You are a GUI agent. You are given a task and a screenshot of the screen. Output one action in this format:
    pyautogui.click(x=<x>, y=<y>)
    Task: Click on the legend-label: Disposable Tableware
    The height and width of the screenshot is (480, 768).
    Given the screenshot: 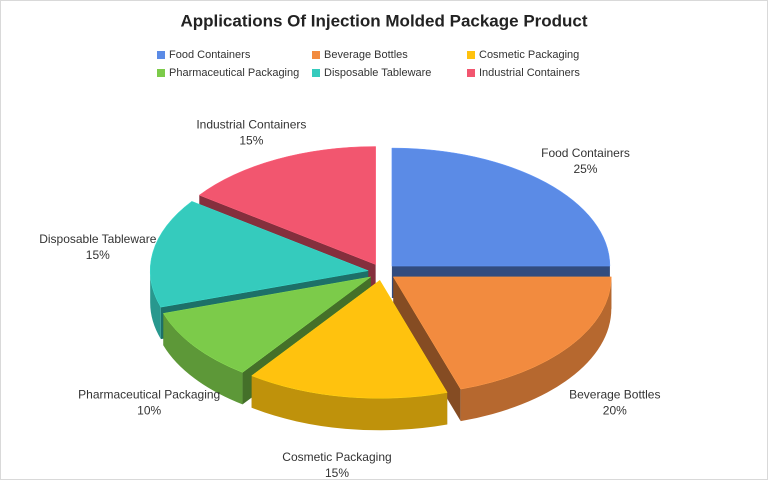 What is the action you would take?
    pyautogui.click(x=377, y=73)
    